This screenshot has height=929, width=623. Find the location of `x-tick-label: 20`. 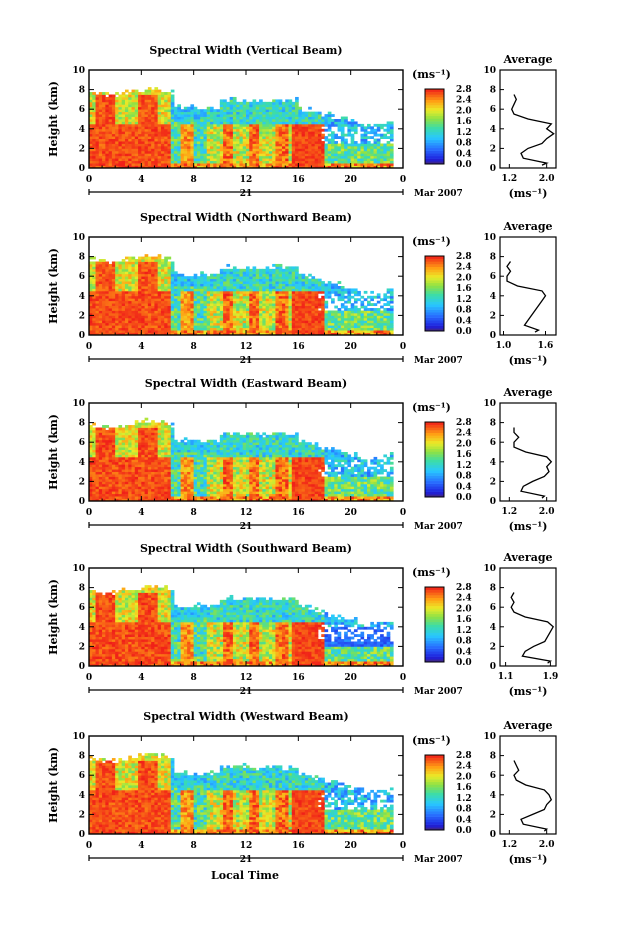

x-tick-label: 20 is located at coordinates (350, 180).